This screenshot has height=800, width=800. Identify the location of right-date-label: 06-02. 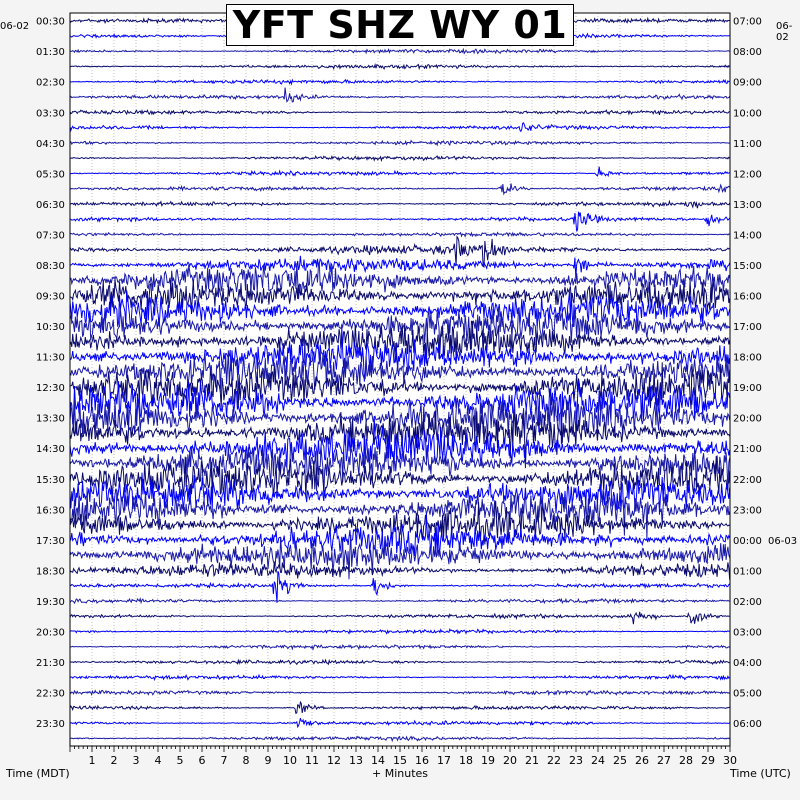
(784, 32).